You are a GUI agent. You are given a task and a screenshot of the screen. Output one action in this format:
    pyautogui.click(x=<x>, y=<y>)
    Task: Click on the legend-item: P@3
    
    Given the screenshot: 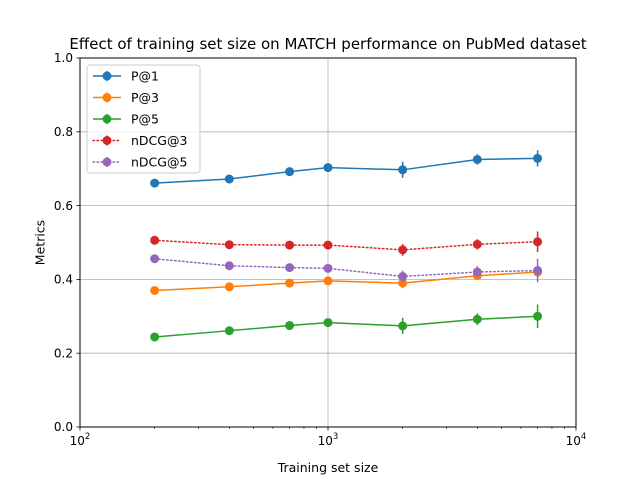 What is the action you would take?
    pyautogui.click(x=126, y=97)
    